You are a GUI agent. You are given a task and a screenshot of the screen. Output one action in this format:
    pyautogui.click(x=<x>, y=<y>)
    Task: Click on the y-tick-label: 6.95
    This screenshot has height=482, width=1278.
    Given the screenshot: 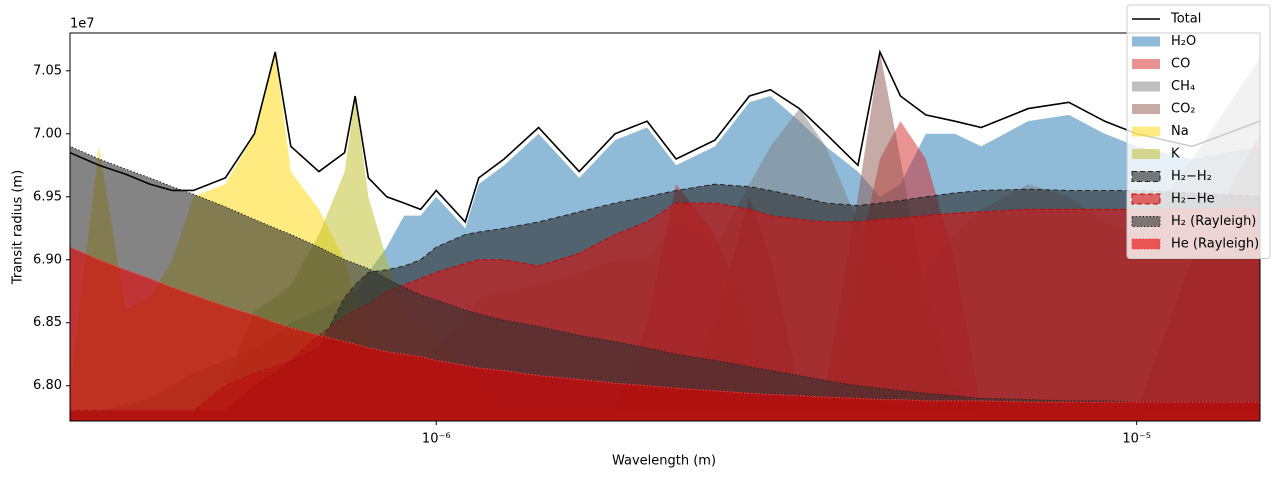 What is the action you would take?
    pyautogui.click(x=47, y=196)
    